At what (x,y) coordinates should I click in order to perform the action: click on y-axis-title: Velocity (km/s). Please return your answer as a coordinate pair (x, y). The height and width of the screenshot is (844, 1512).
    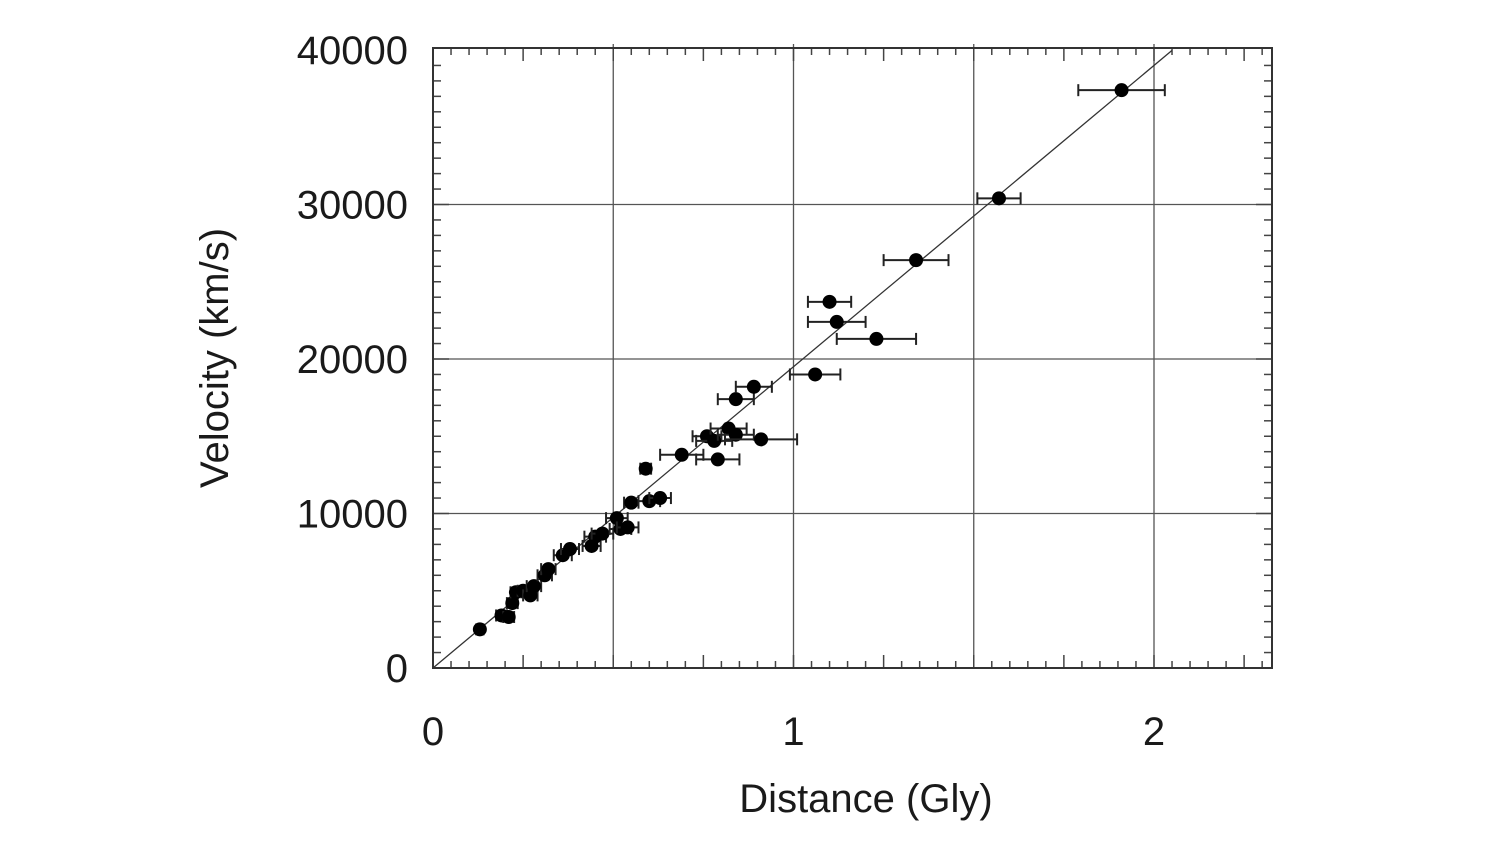
    Looking at the image, I should click on (215, 358).